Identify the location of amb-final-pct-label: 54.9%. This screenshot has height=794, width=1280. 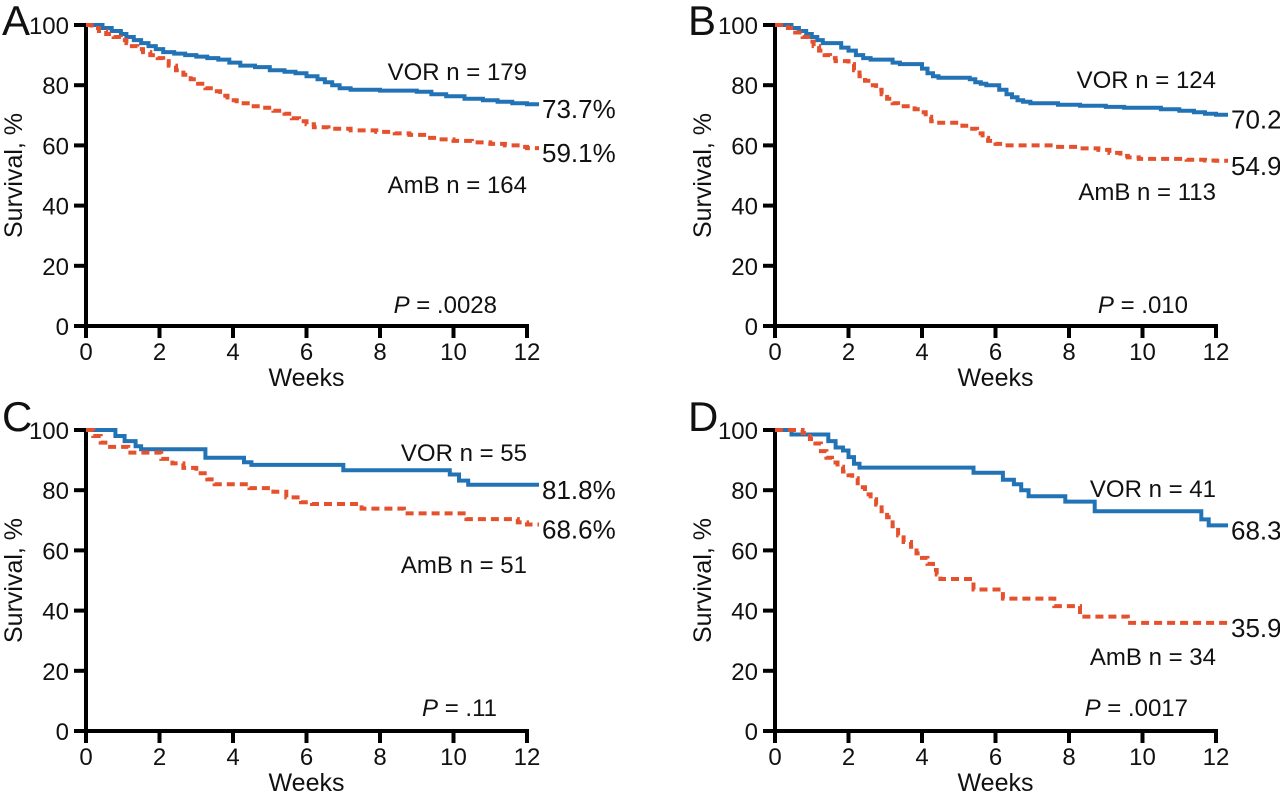
(1255, 166).